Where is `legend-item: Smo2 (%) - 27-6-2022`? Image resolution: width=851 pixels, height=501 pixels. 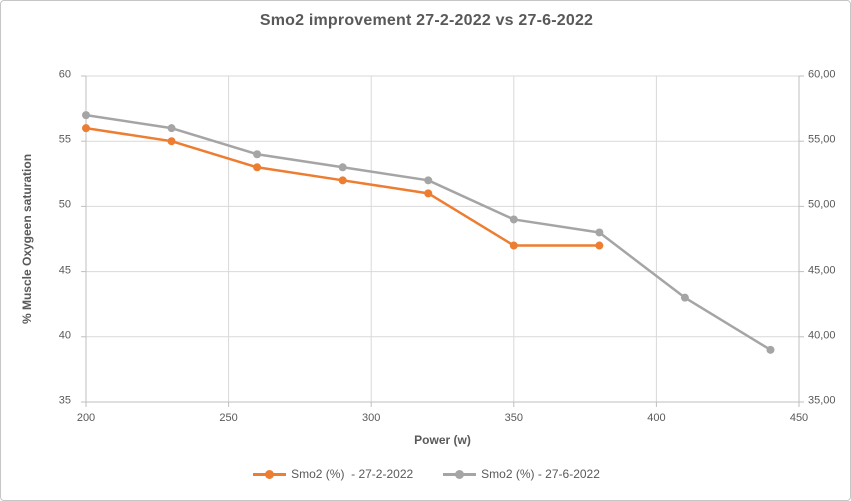 legend-item: Smo2 (%) - 27-6-2022 is located at coordinates (521, 474).